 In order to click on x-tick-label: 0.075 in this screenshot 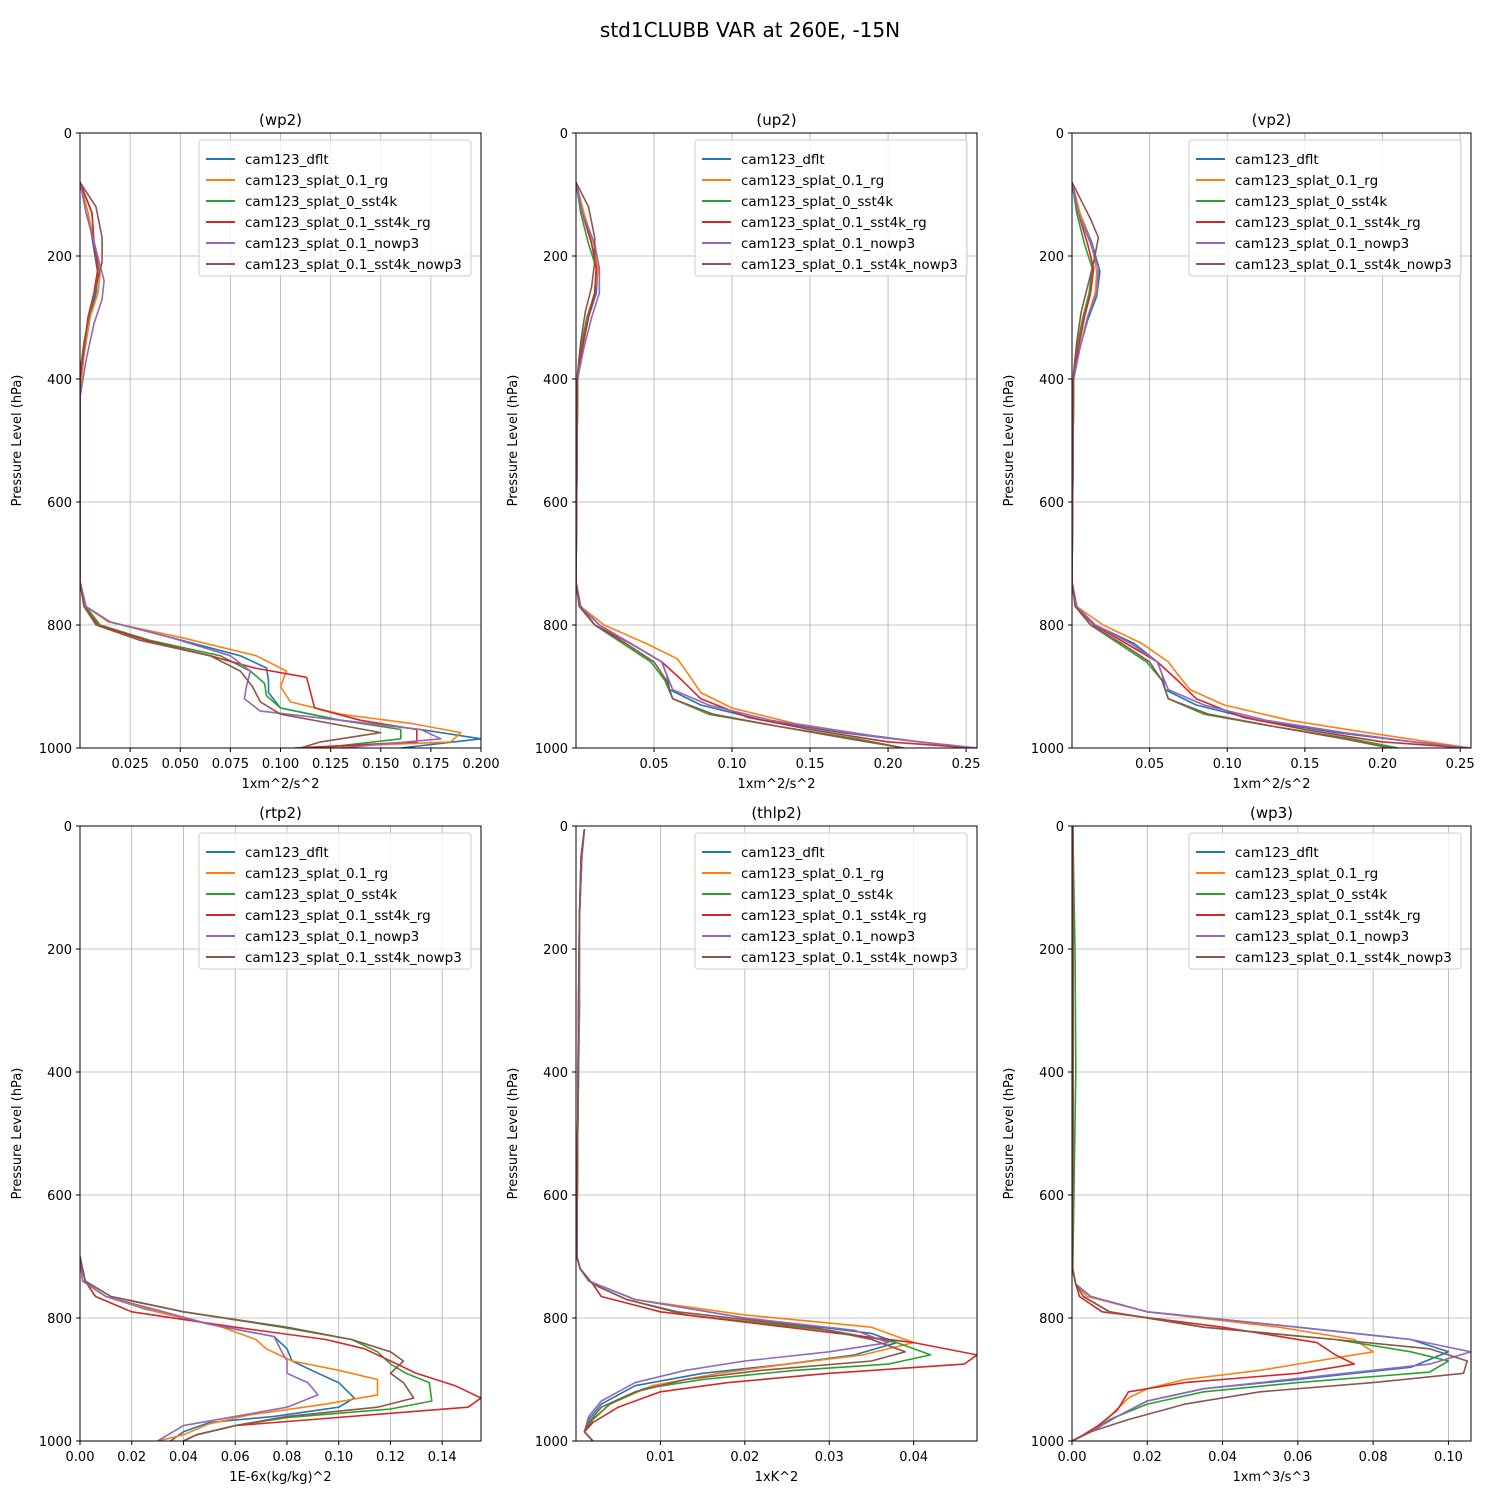, I will do `click(230, 764)`.